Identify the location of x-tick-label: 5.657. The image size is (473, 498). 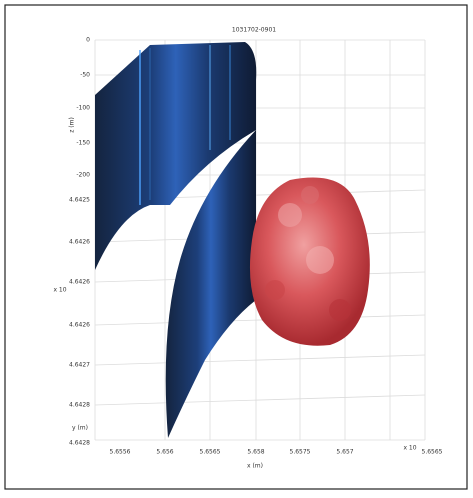
(344, 452).